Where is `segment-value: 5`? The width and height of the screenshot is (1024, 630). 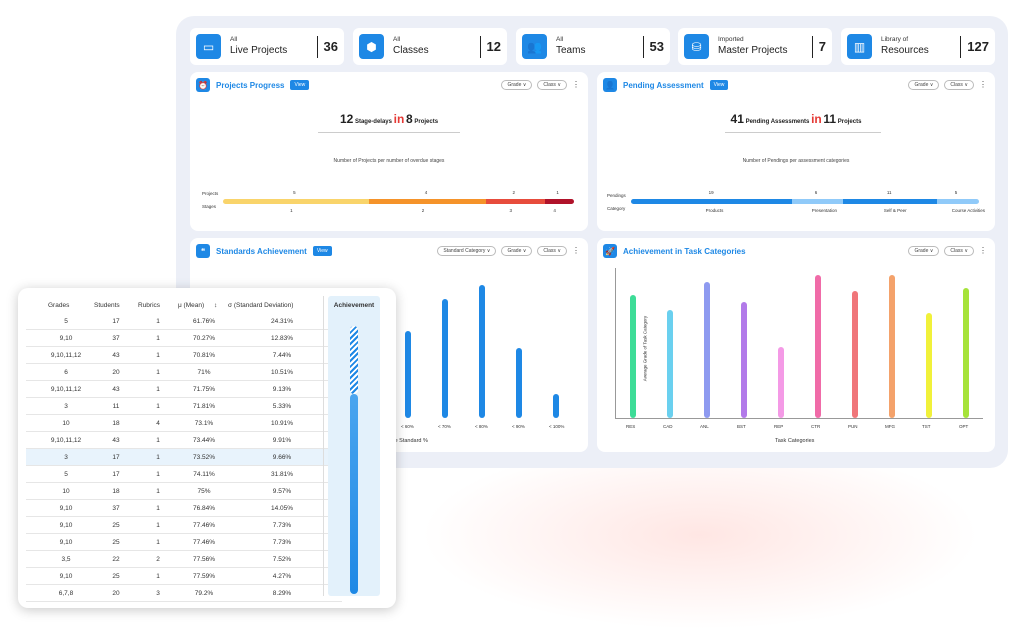 segment-value: 5 is located at coordinates (294, 192).